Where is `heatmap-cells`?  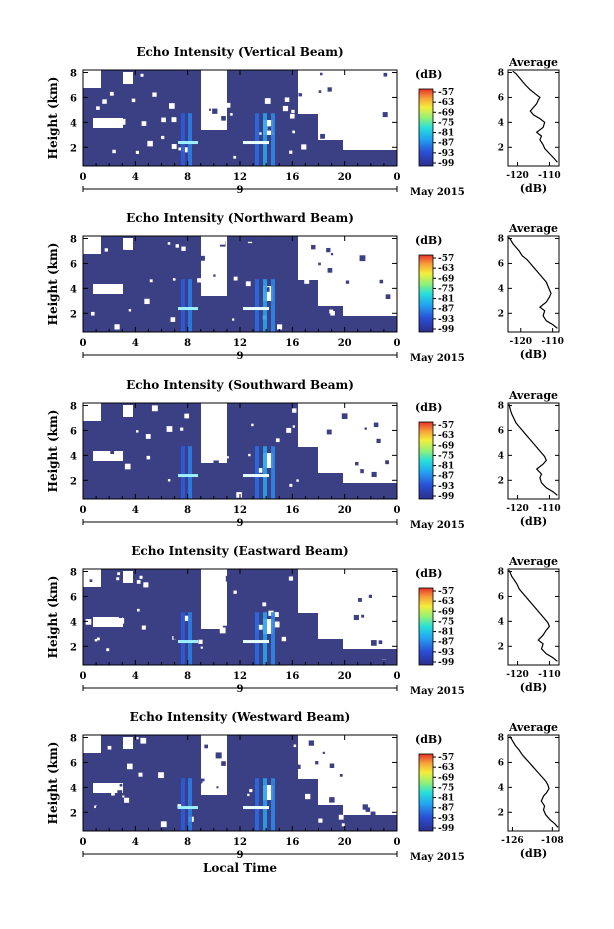
heatmap-cells is located at coordinates (240, 118).